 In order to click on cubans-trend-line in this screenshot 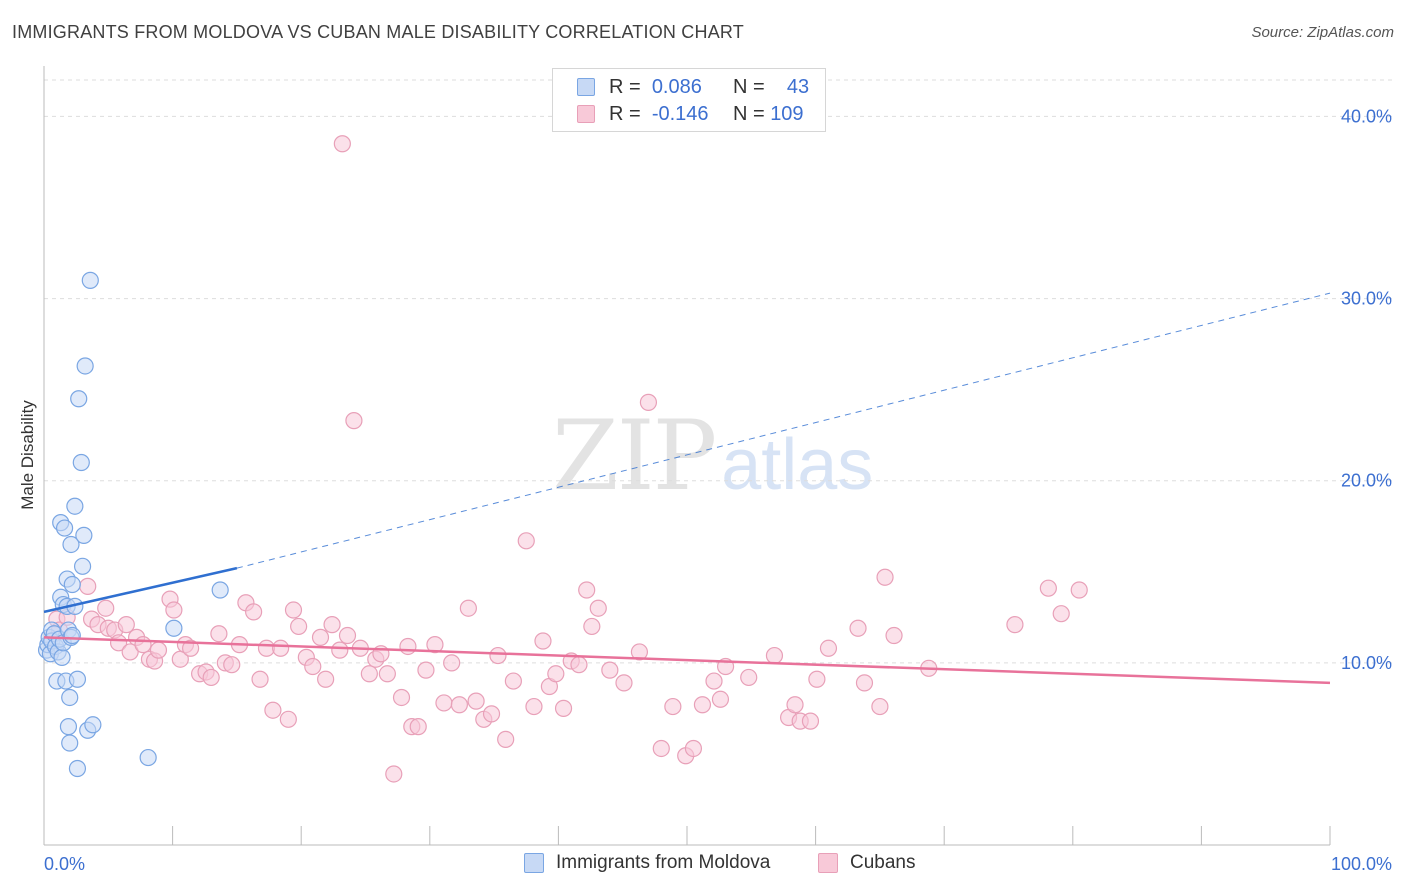, I will do `click(687, 660)`.